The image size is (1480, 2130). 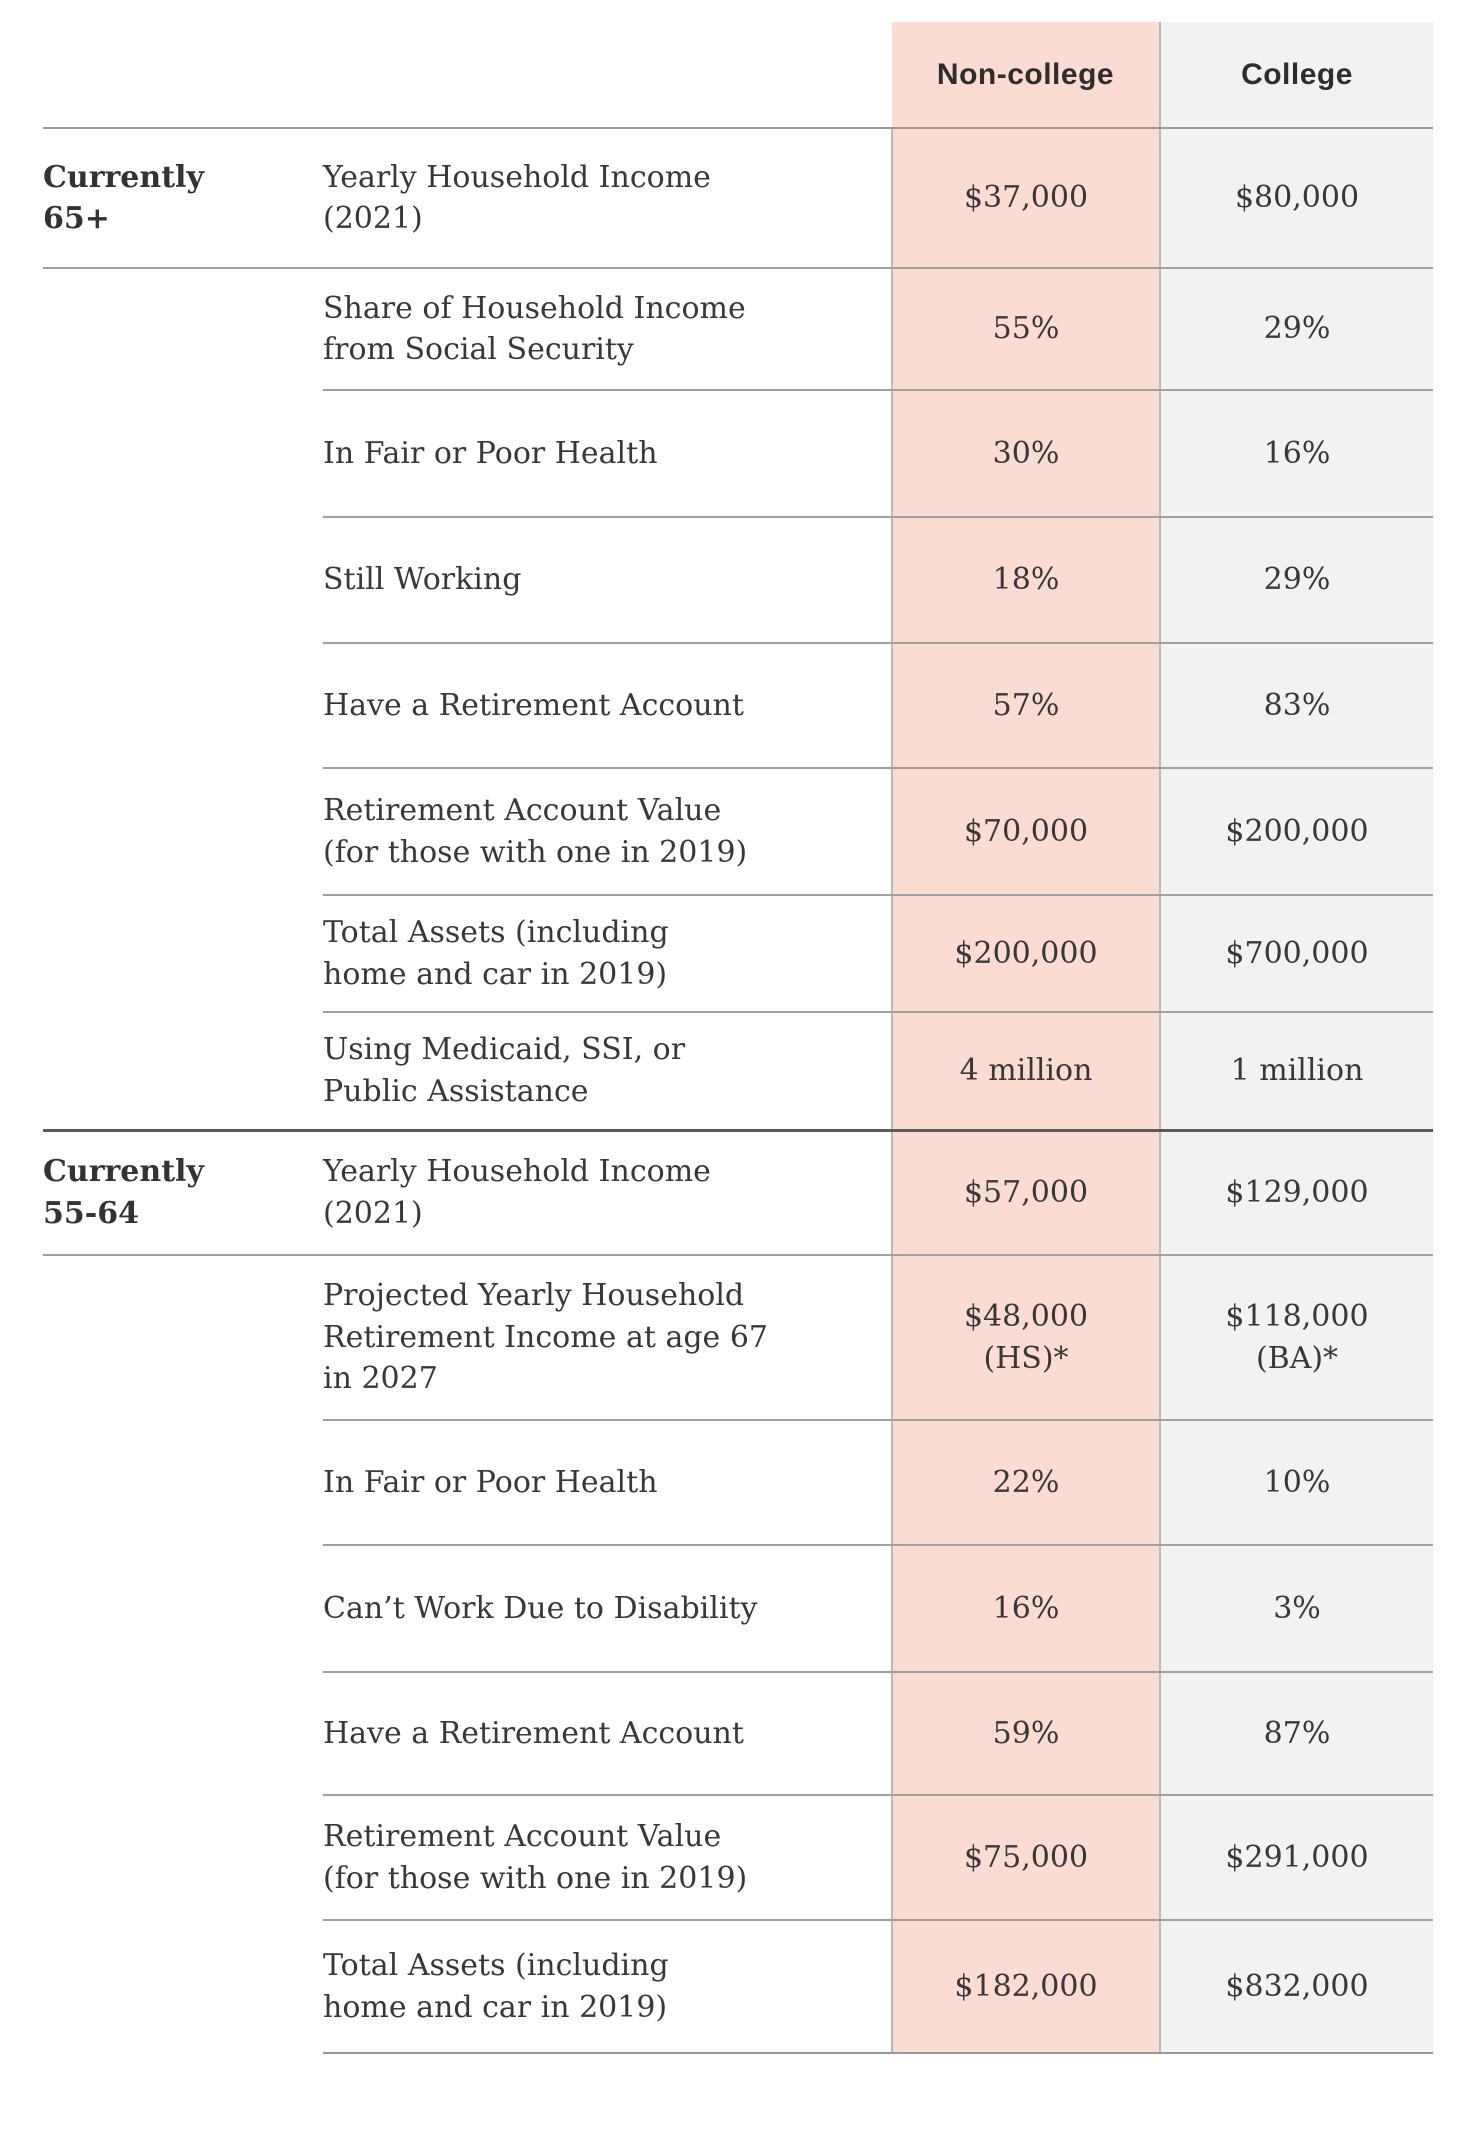 What do you see at coordinates (183, 198) in the screenshot?
I see `group-label: Currently 65+` at bounding box center [183, 198].